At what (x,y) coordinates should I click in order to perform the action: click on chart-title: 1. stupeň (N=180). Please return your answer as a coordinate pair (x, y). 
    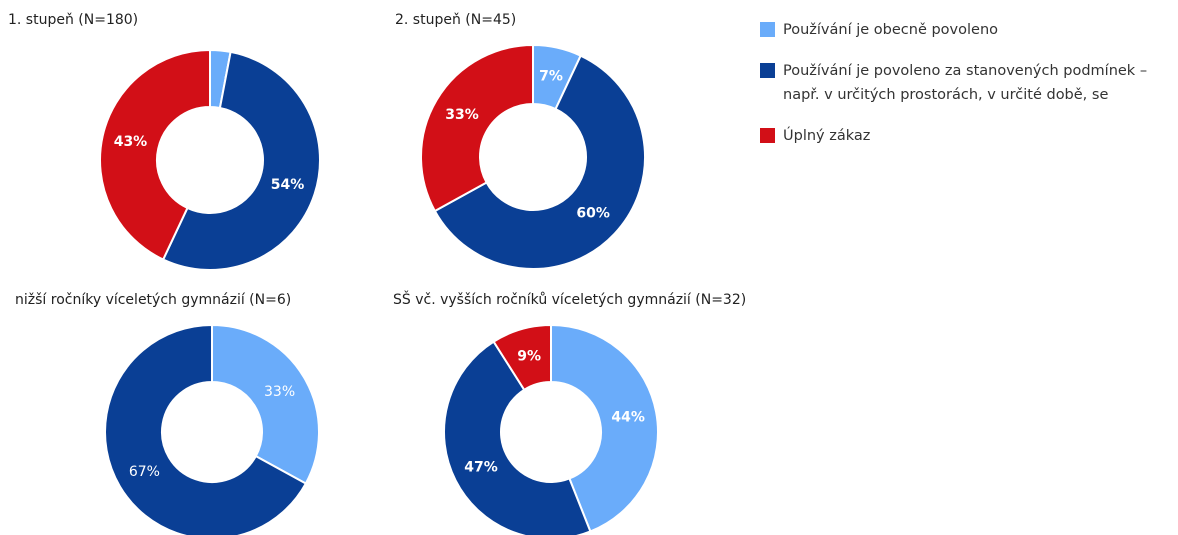
    Looking at the image, I should click on (73, 20).